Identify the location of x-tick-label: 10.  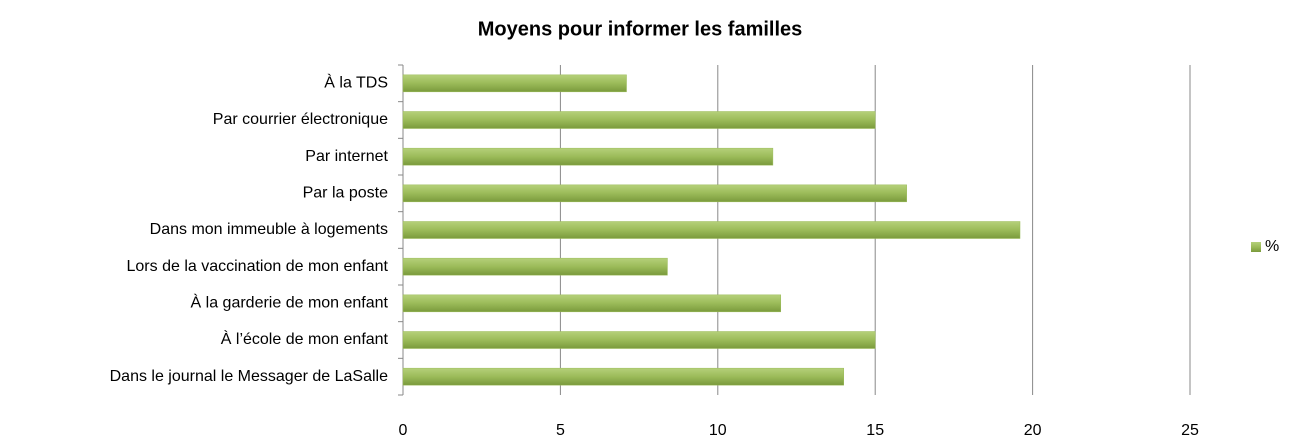
(718, 430).